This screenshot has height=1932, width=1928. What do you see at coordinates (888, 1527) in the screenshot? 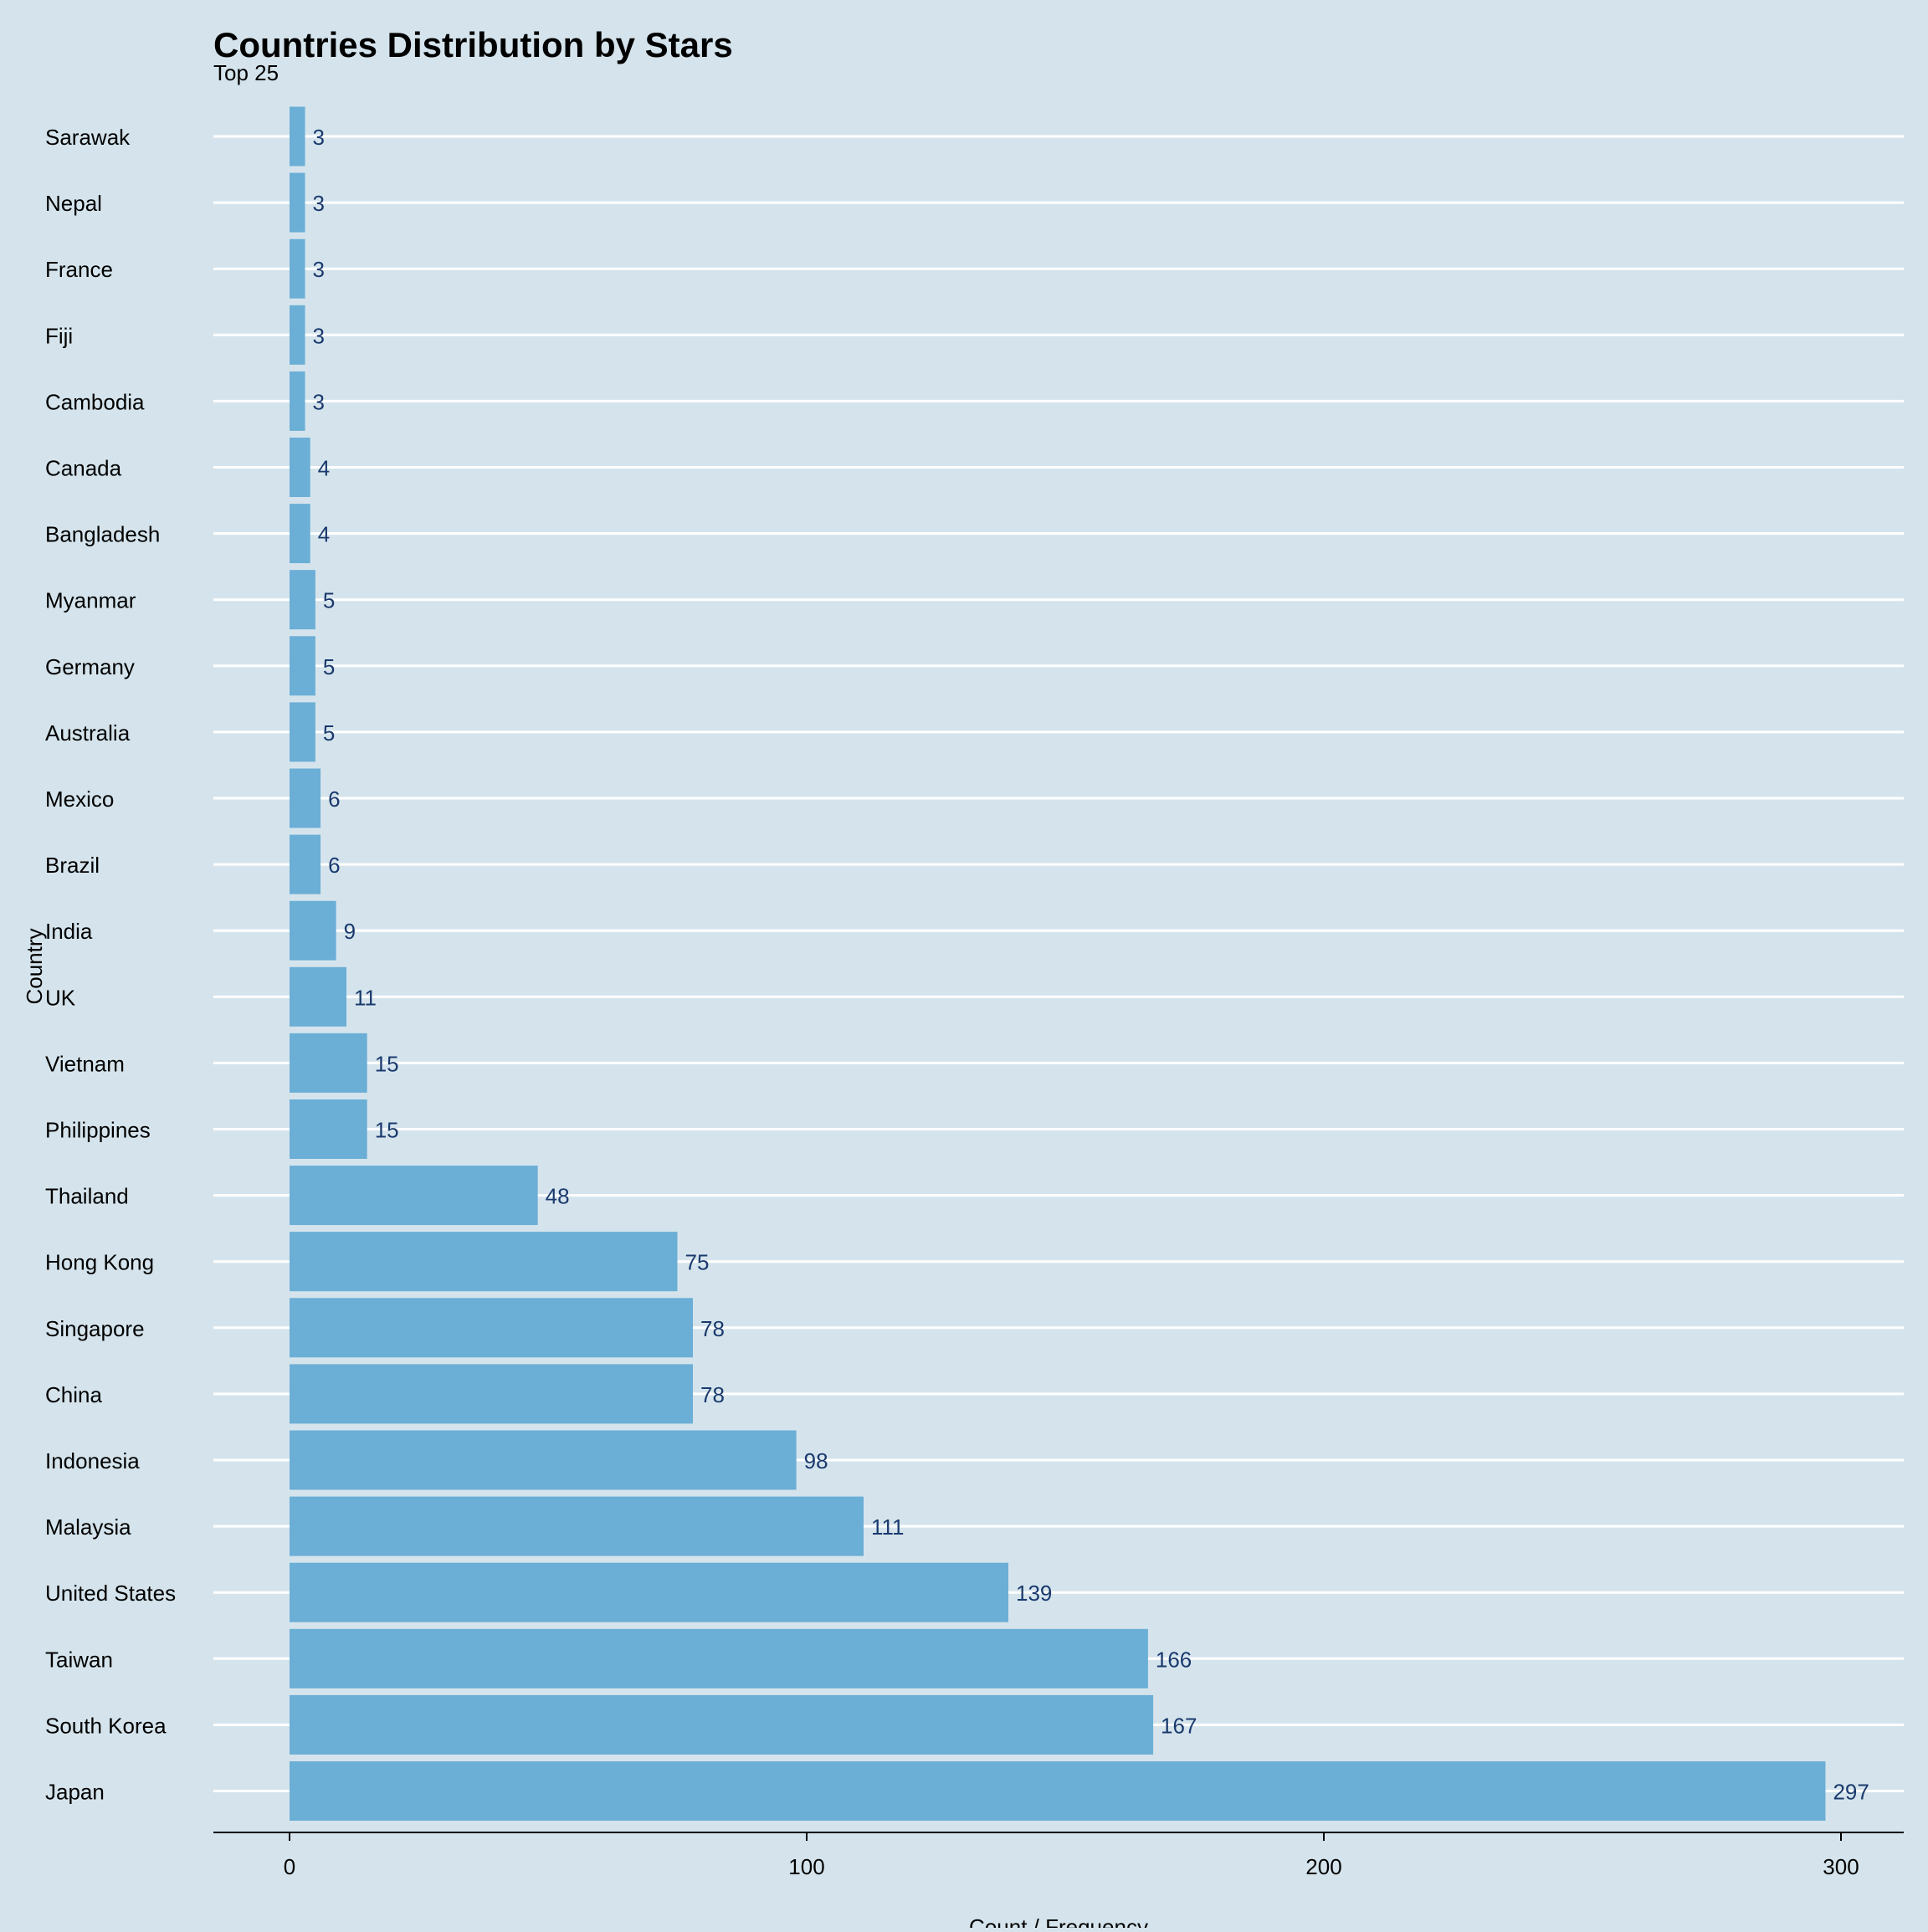
I see `value-label-malaysia: 111` at bounding box center [888, 1527].